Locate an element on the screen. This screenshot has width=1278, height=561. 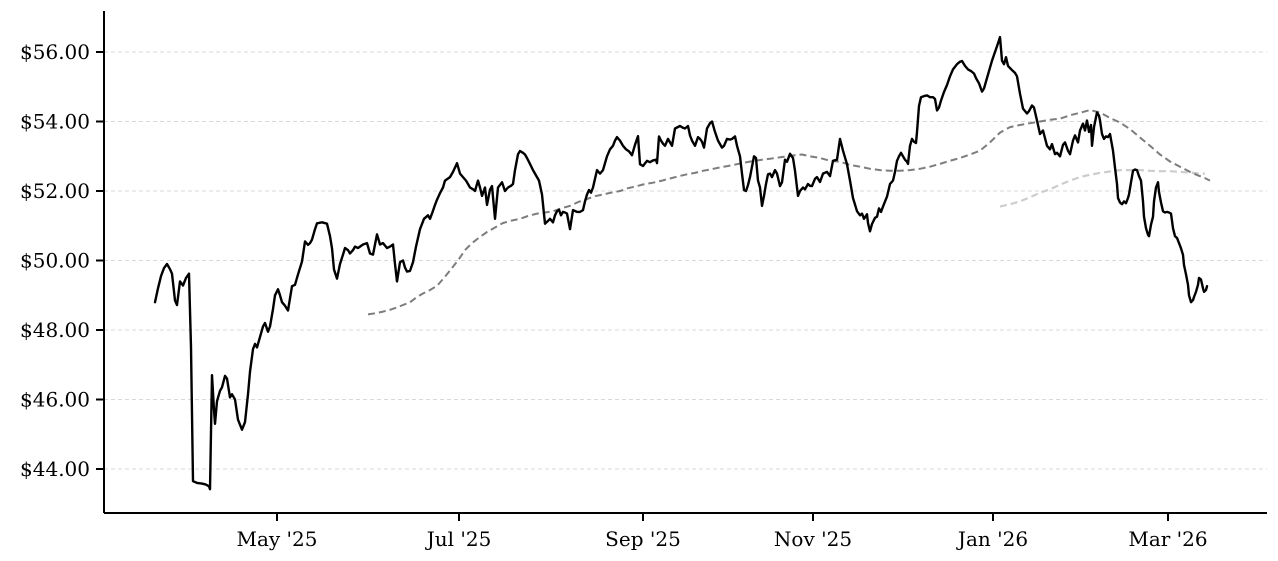
x-tick-label: Jul '25 is located at coordinates (458, 539).